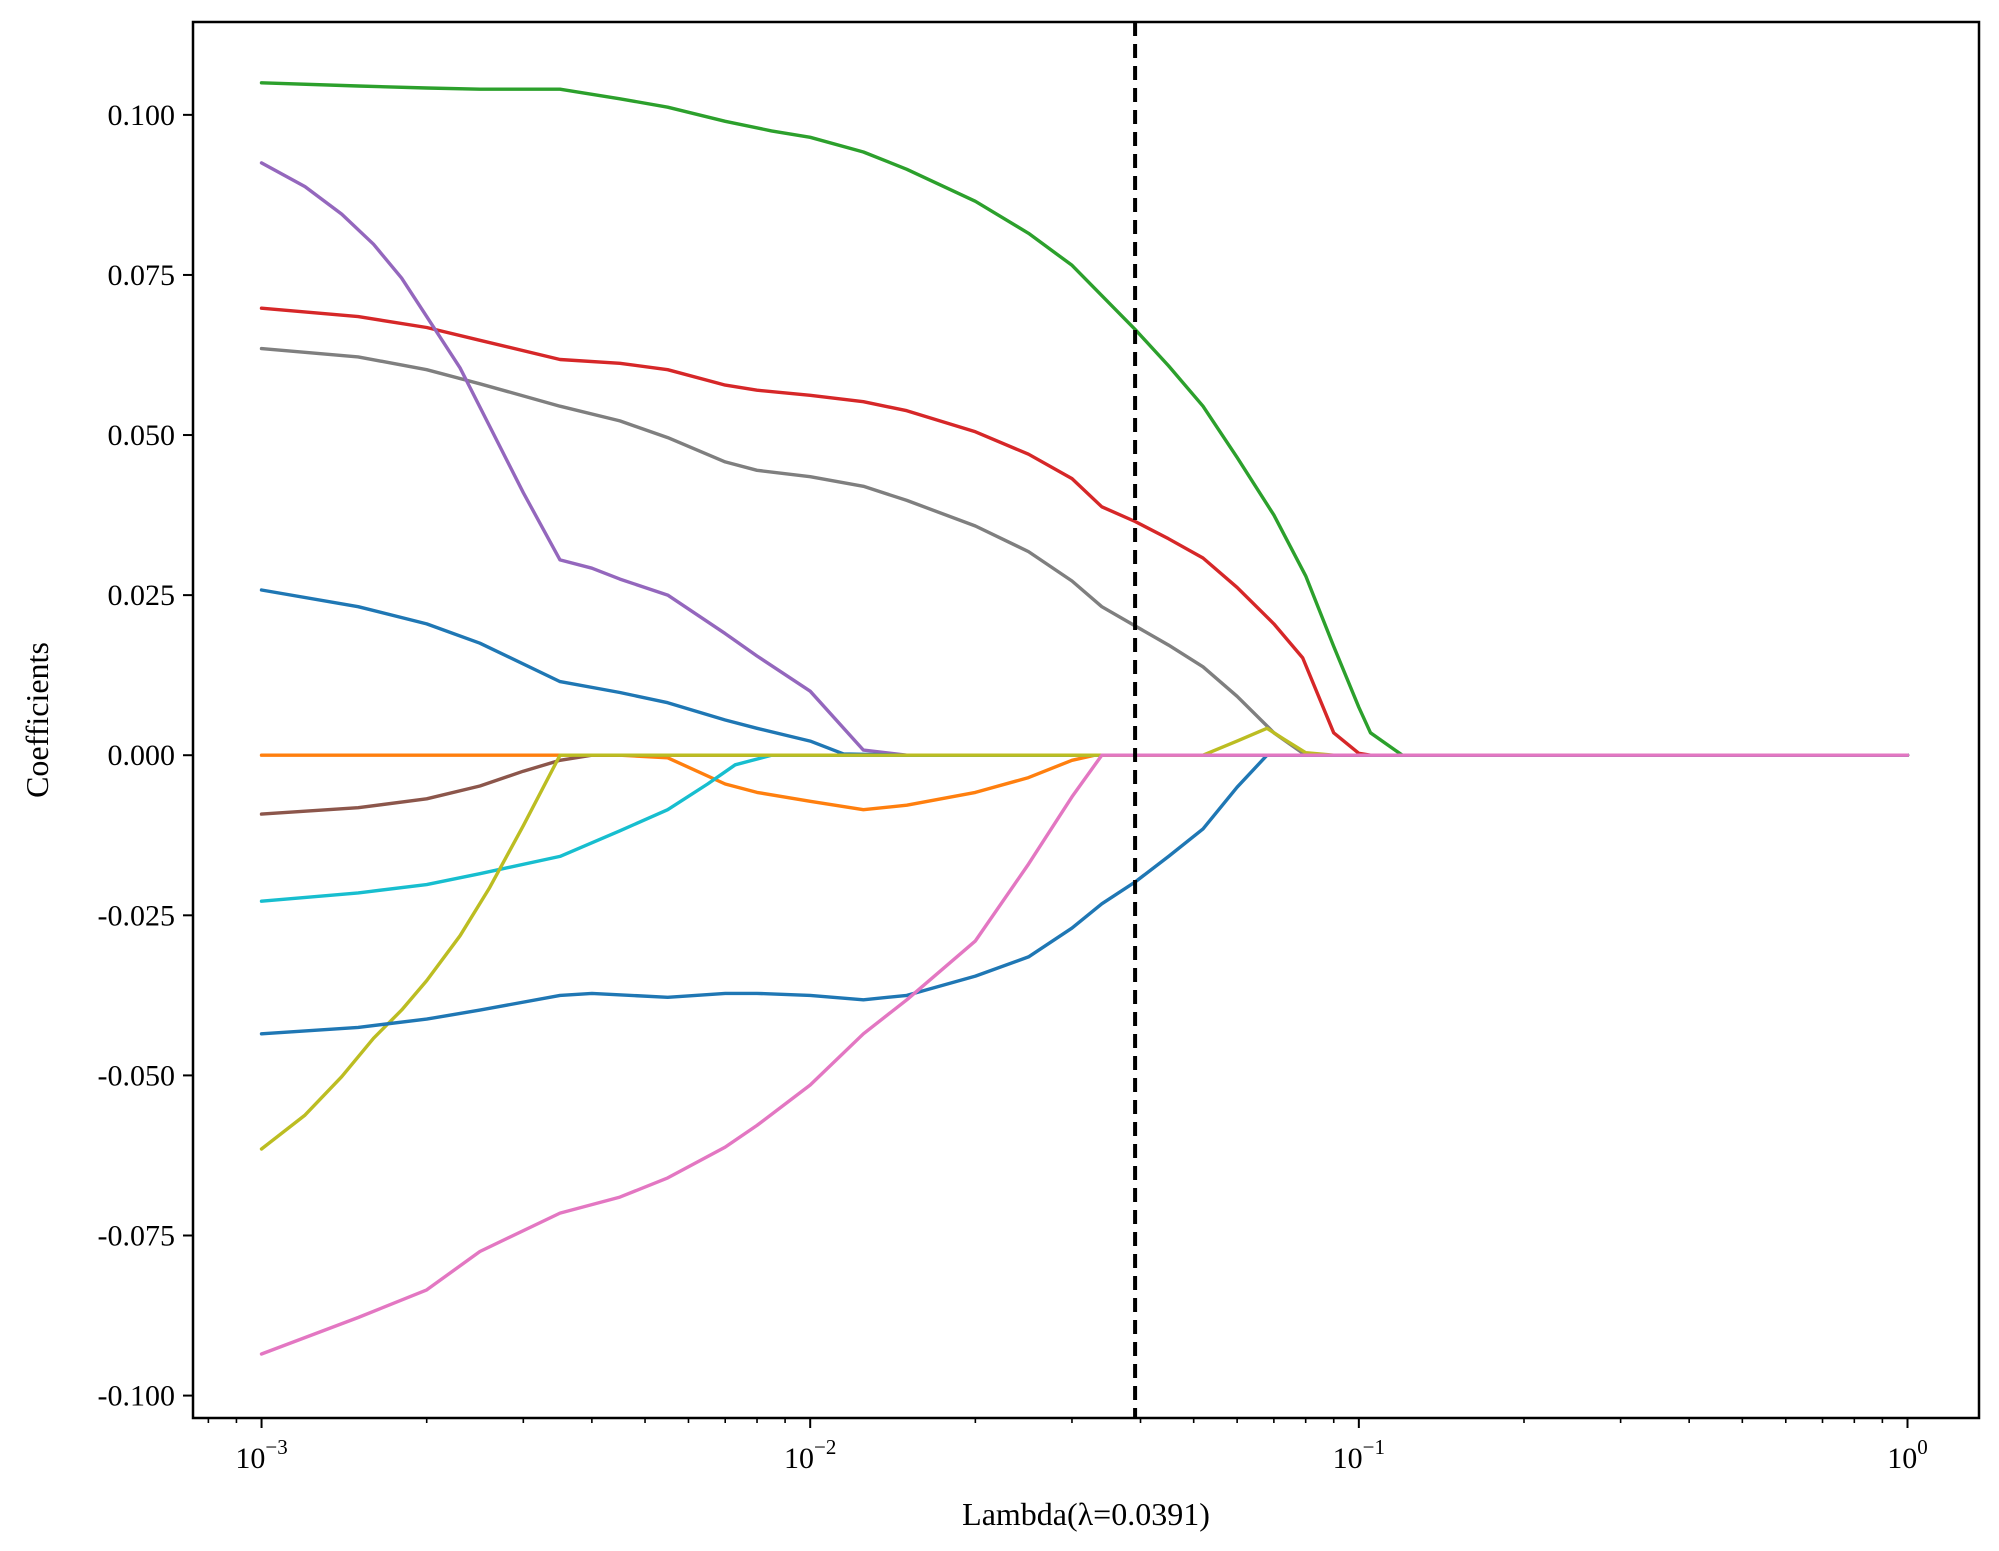 The width and height of the screenshot is (1999, 1551). I want to click on x-tick-label: 10⁻², so click(810, 1455).